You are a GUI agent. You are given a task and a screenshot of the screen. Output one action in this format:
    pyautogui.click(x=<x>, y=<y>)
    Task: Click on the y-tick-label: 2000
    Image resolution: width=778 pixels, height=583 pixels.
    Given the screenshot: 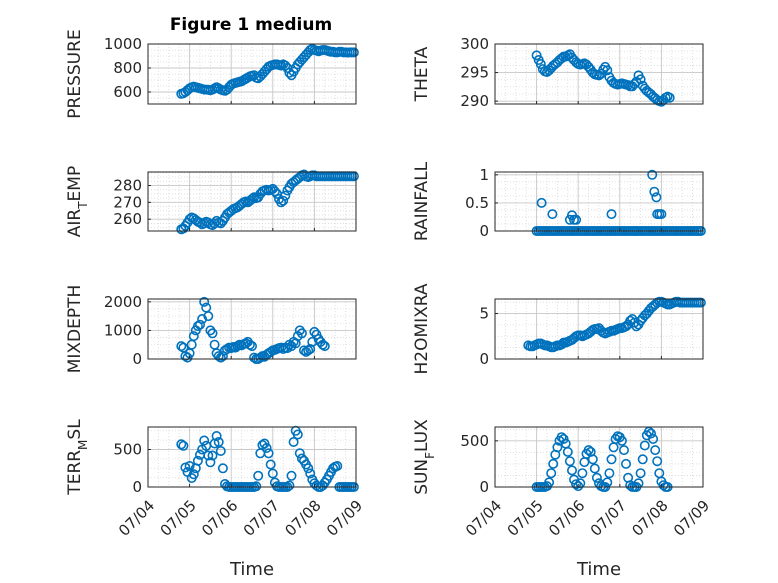 What is the action you would take?
    pyautogui.click(x=123, y=302)
    